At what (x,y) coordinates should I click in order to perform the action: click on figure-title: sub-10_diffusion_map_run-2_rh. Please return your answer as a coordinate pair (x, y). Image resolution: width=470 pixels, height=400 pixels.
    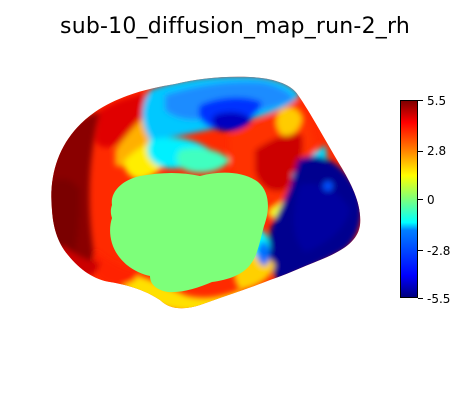
    Looking at the image, I should click on (235, 26).